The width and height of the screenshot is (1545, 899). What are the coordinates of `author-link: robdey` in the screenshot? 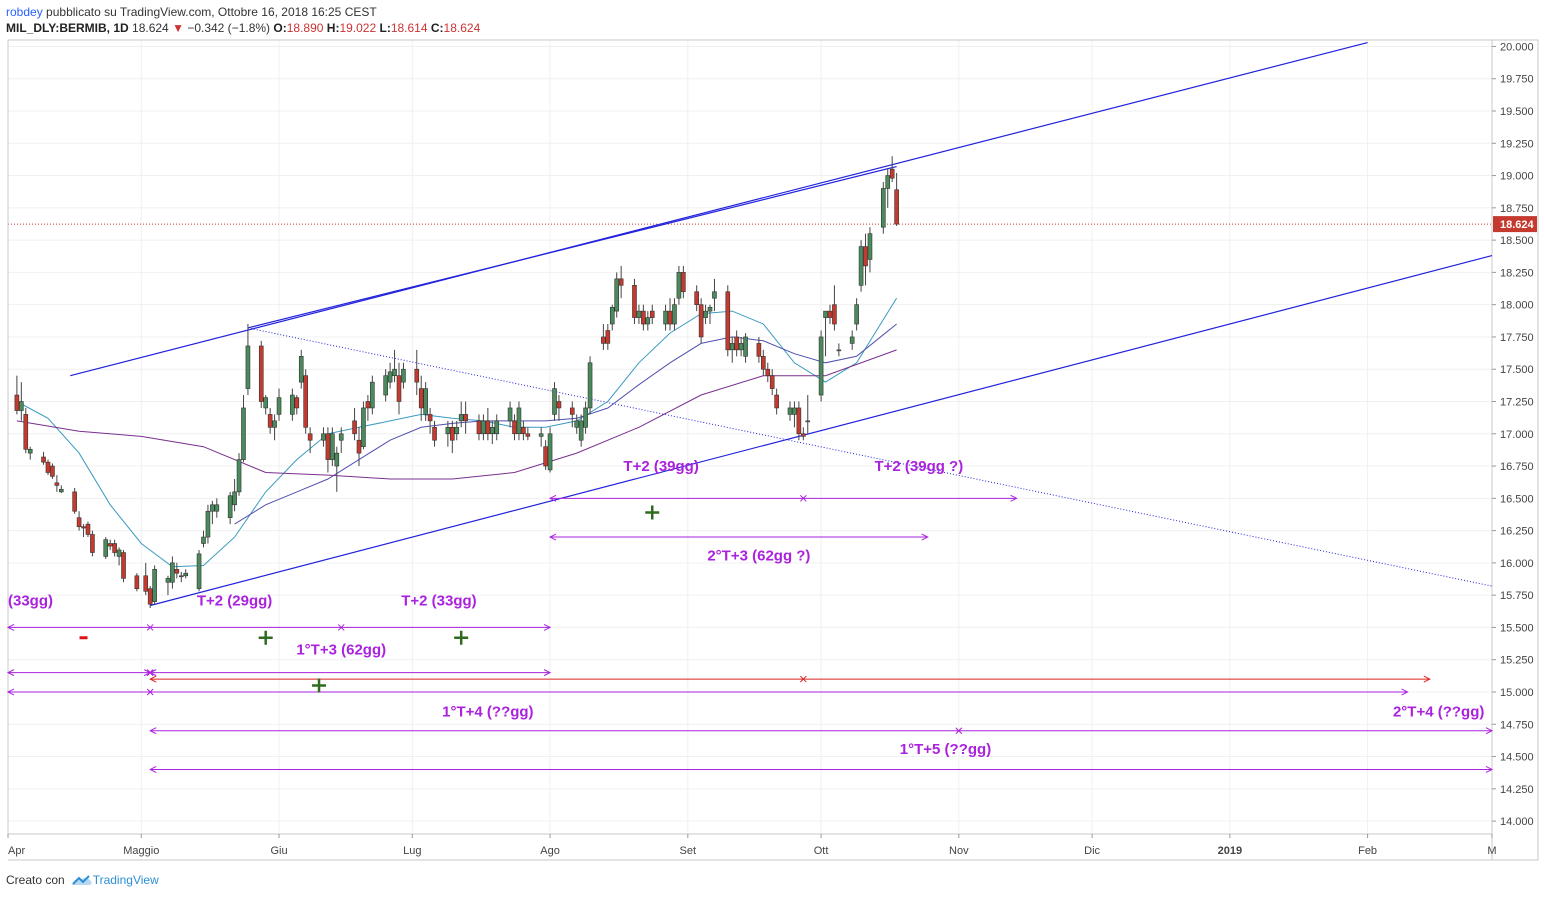 It's located at (24, 12).